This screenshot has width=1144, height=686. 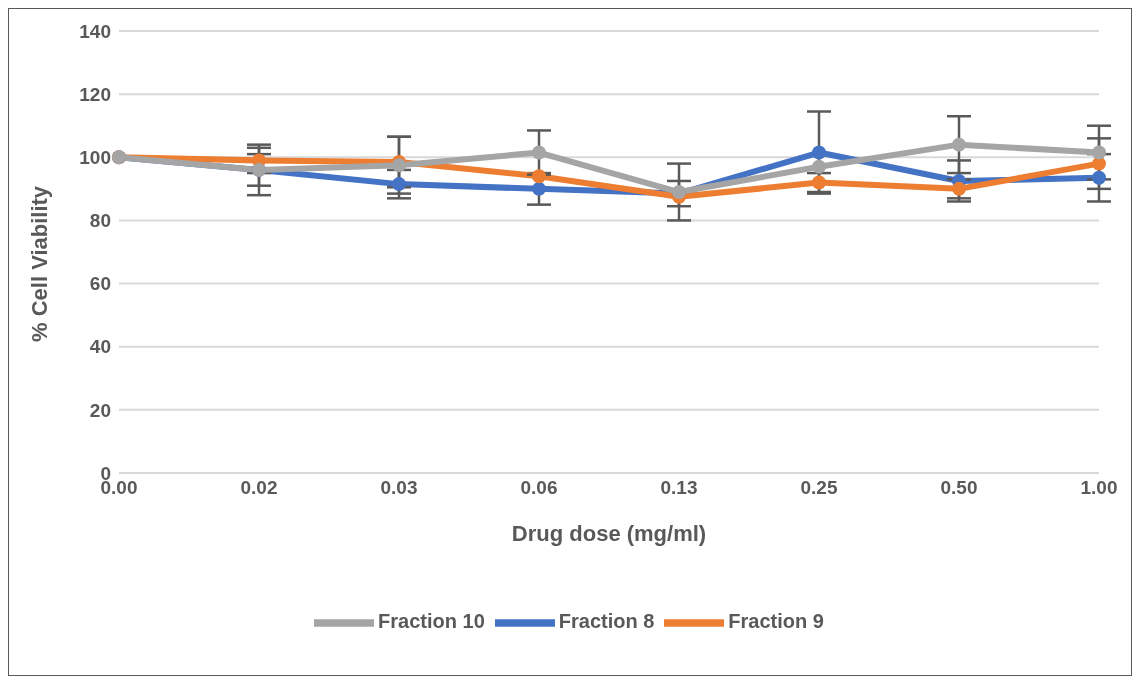 What do you see at coordinates (39, 263) in the screenshot?
I see `y-axis-title: % Cell Viability` at bounding box center [39, 263].